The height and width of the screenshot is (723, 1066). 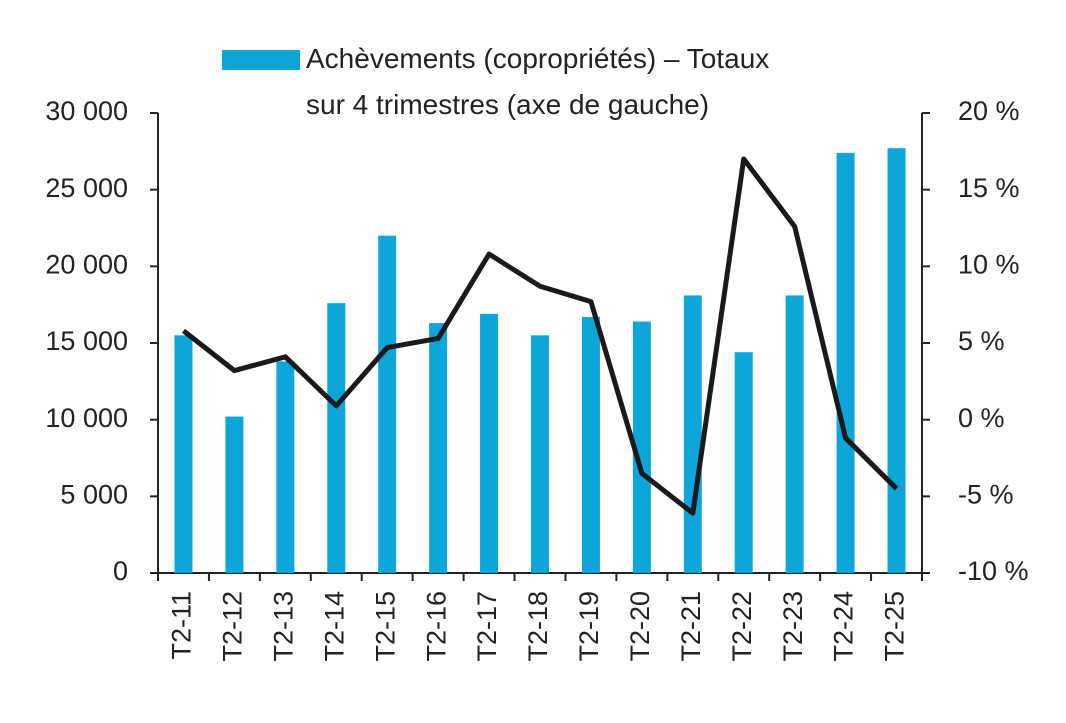 I want to click on x-tick-label: T2-21, so click(x=691, y=626).